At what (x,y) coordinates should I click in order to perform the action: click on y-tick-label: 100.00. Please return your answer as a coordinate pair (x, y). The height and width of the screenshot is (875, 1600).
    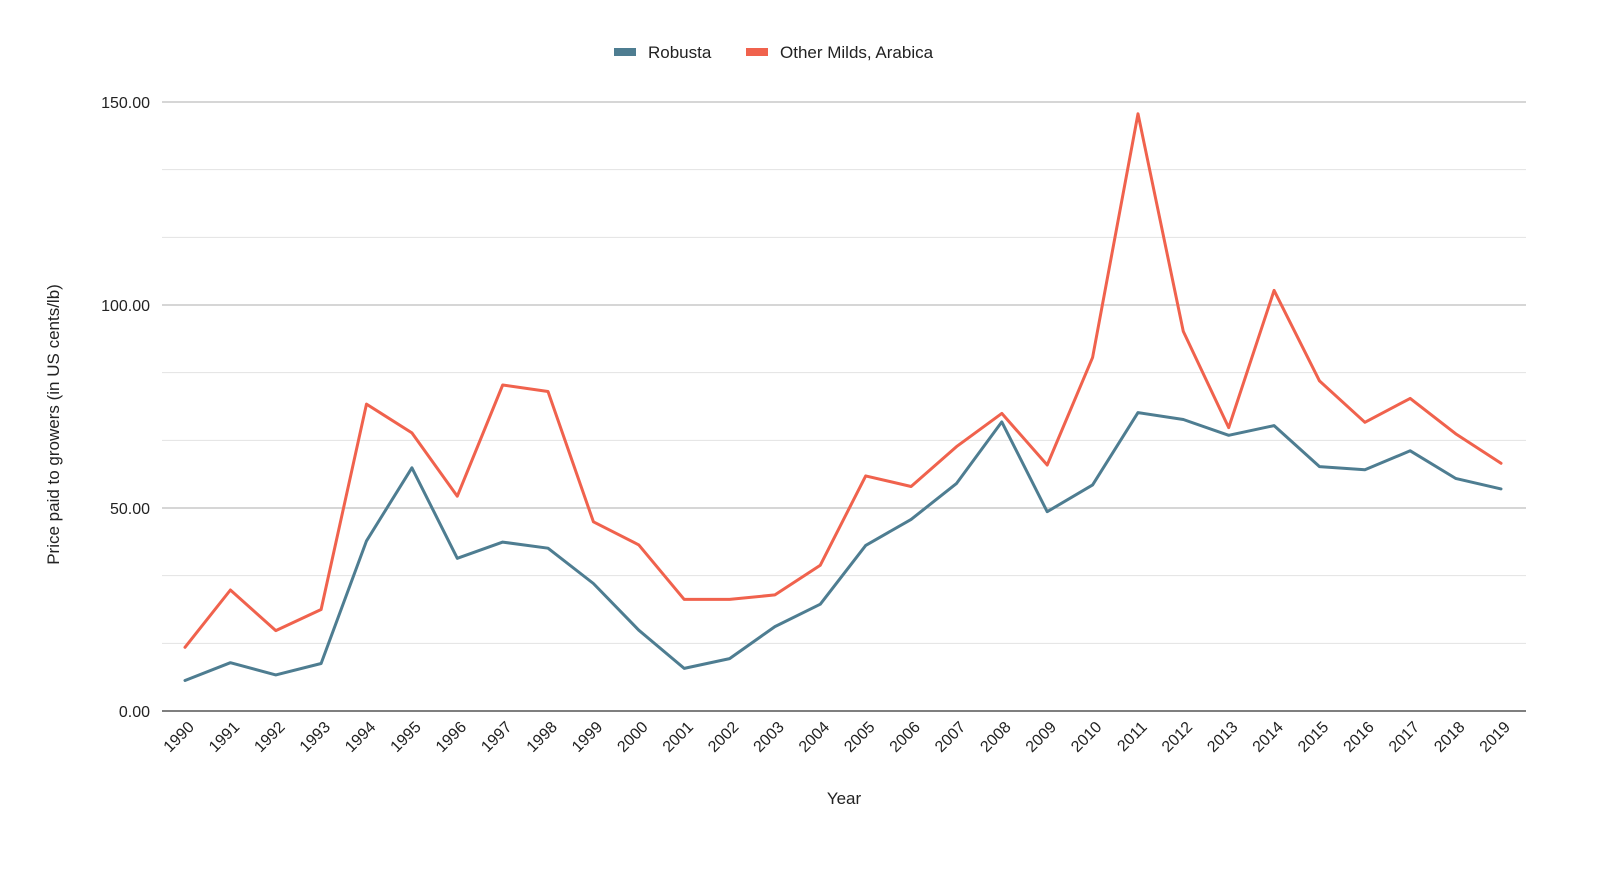
    Looking at the image, I should click on (125, 306).